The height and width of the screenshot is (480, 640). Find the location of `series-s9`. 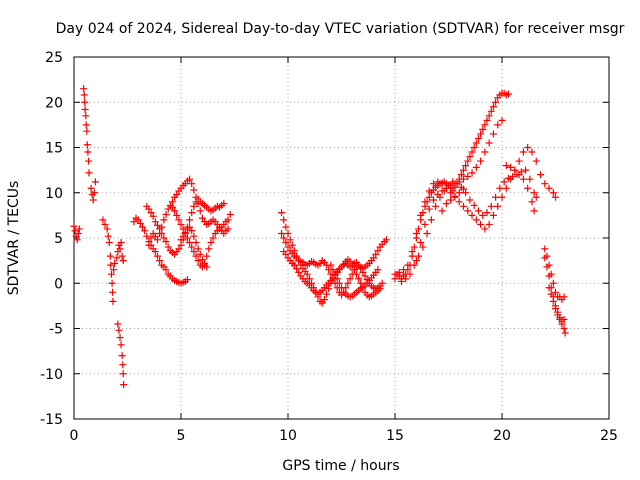

series-s9 is located at coordinates (194, 247).